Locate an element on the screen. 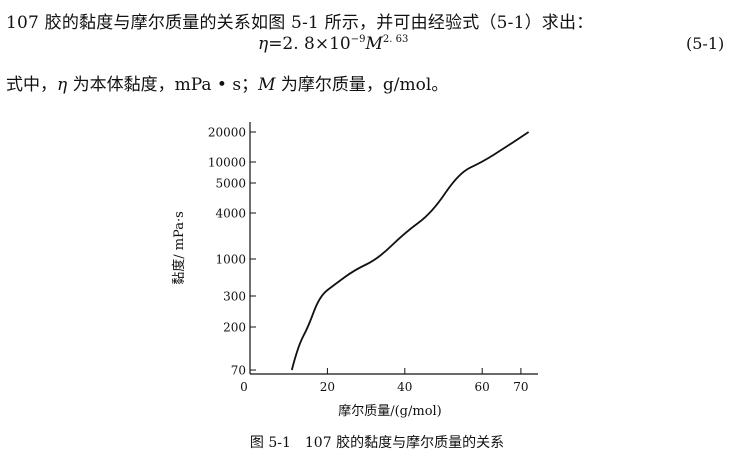  x-tick-label: 70 is located at coordinates (520, 387).